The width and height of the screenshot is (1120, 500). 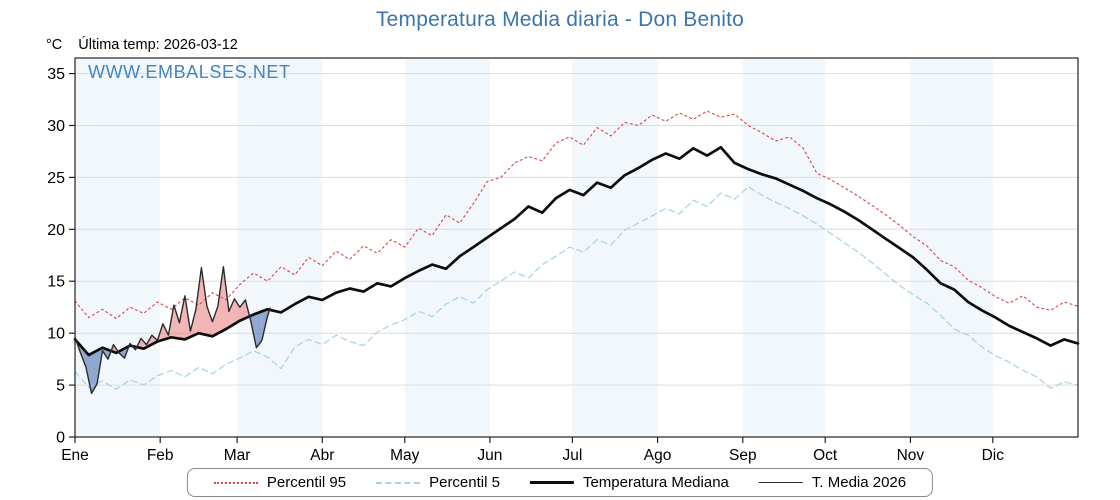 I want to click on legend-item-percentil95: Percentil 95, so click(x=280, y=482).